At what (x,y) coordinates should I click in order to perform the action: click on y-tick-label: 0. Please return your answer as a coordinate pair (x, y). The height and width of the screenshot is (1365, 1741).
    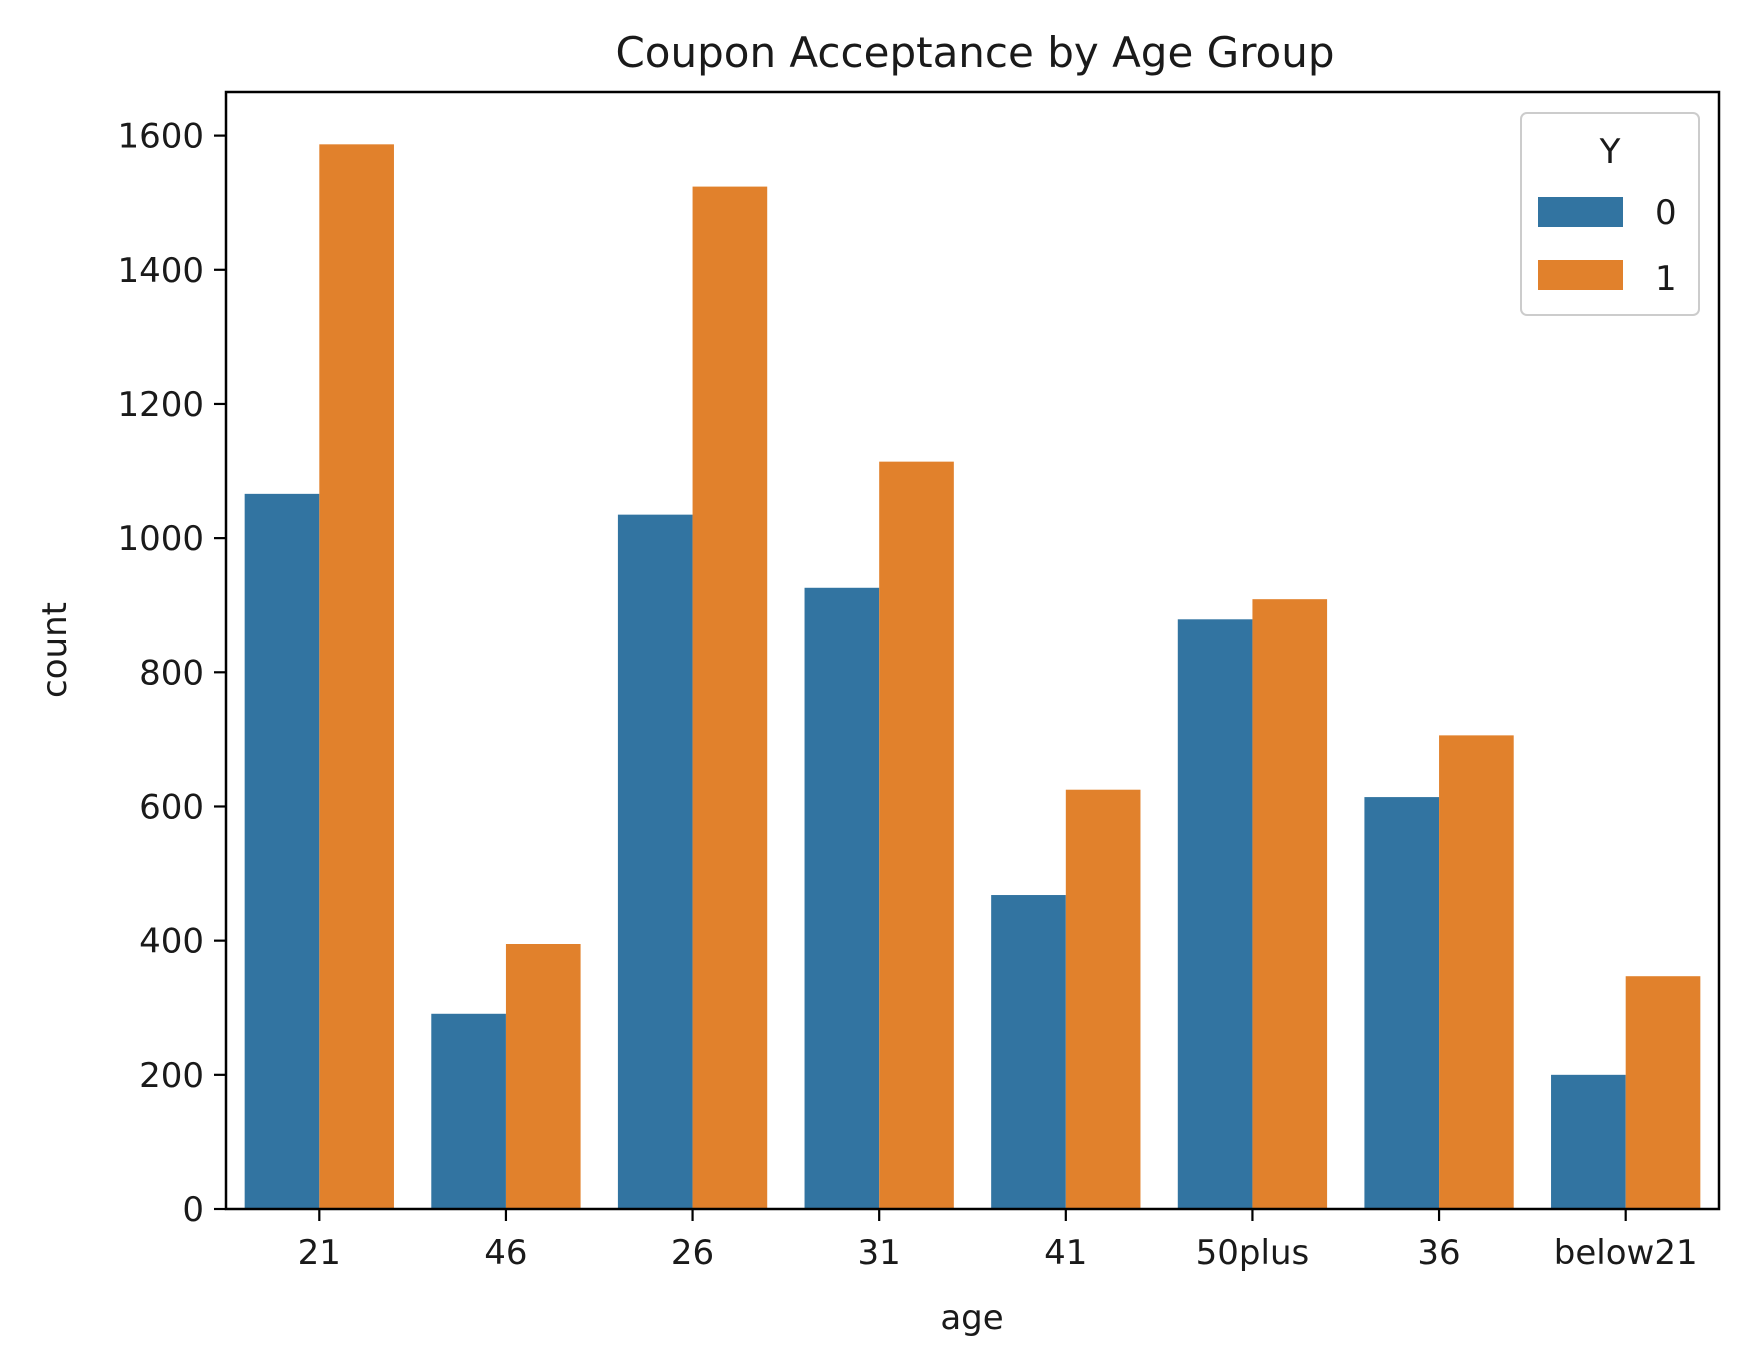
    Looking at the image, I should click on (193, 1210).